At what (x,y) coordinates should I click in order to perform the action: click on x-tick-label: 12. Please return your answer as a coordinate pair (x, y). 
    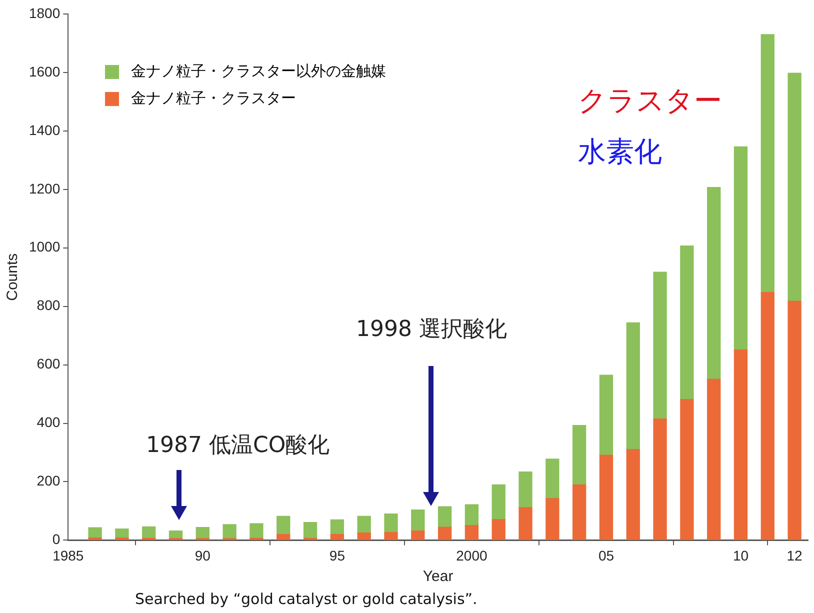
    Looking at the image, I should click on (794, 555).